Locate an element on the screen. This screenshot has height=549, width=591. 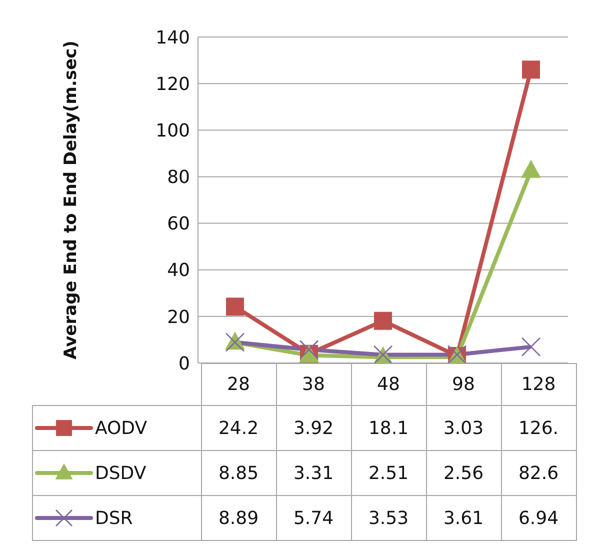
data-label: 6.94 is located at coordinates (538, 518).